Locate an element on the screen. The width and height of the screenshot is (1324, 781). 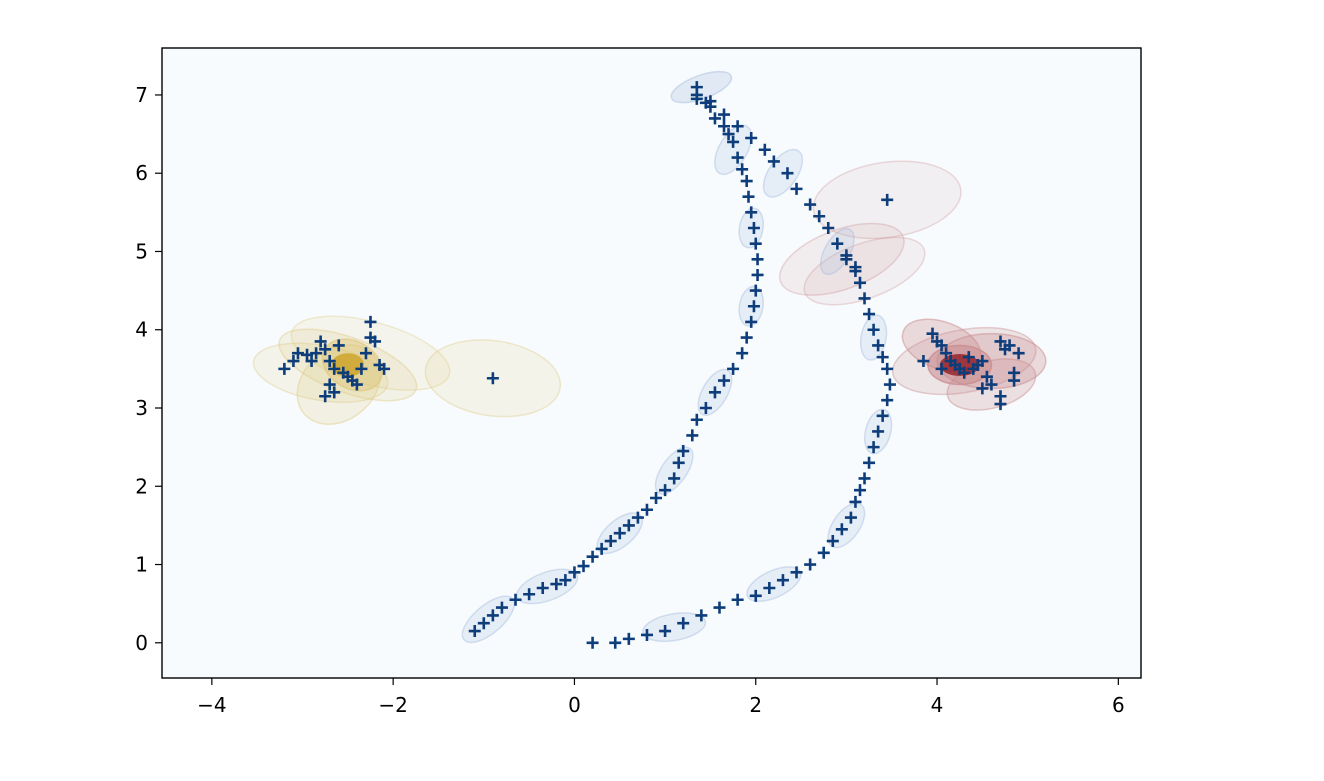
cluster-0-core is located at coordinates (348, 365).